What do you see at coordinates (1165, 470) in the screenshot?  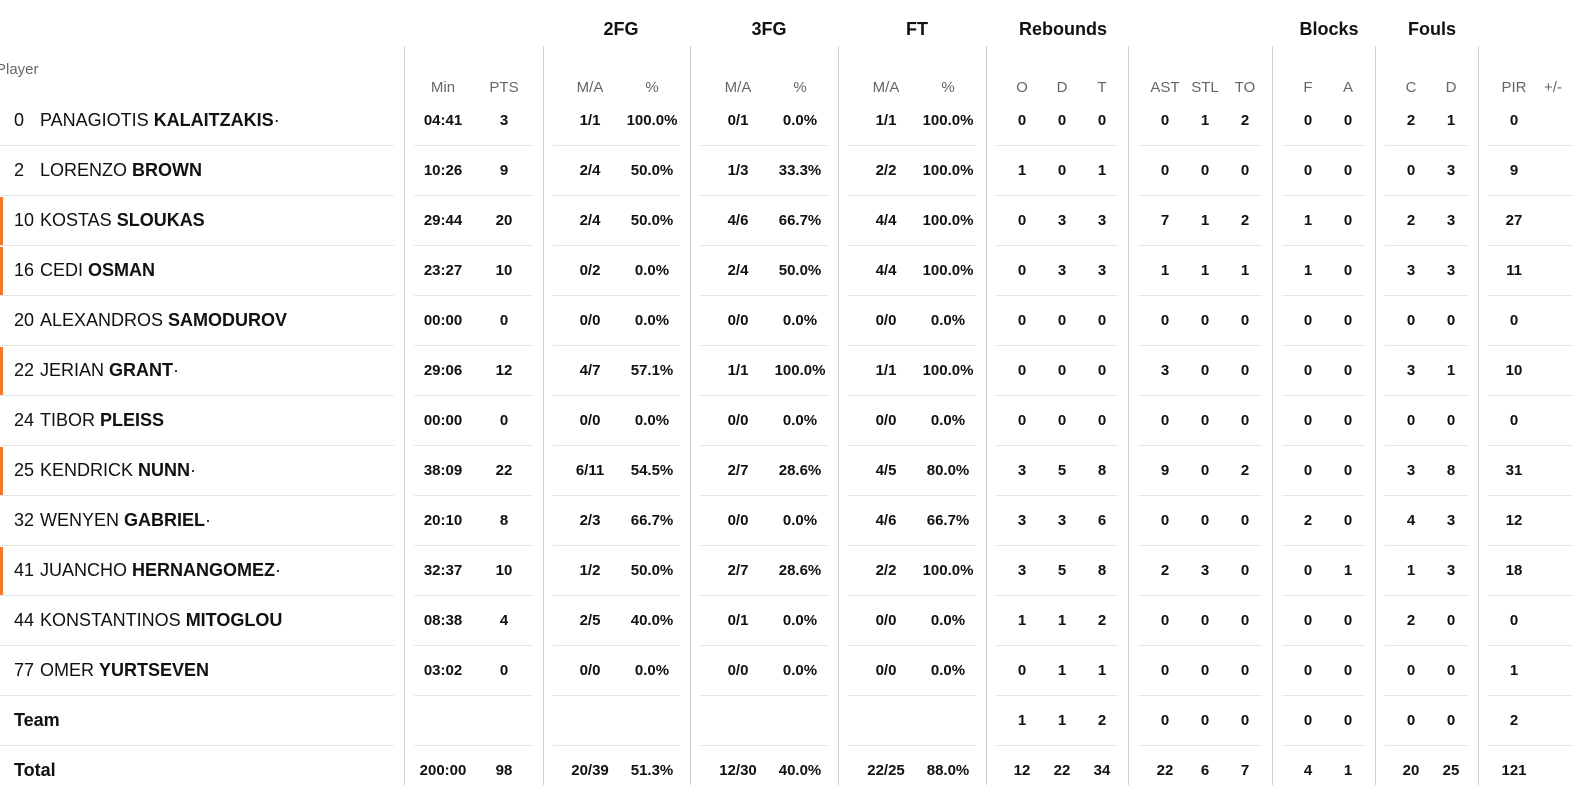 I see `stat-cell: 9` at bounding box center [1165, 470].